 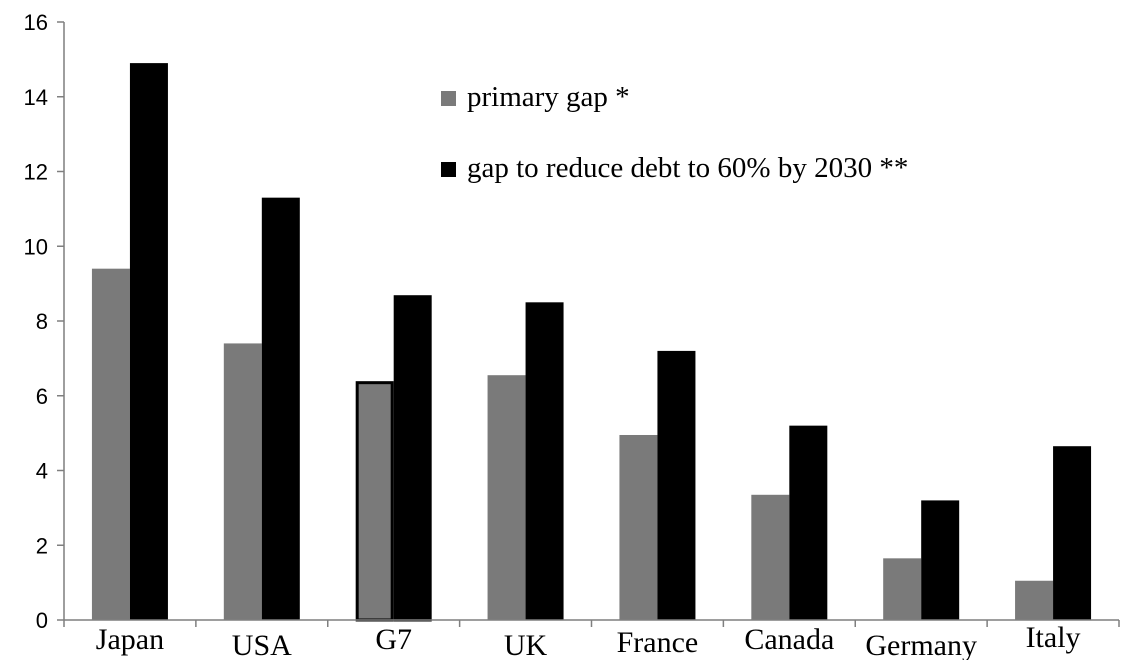 What do you see at coordinates (921, 644) in the screenshot?
I see `x-category-label: Germany` at bounding box center [921, 644].